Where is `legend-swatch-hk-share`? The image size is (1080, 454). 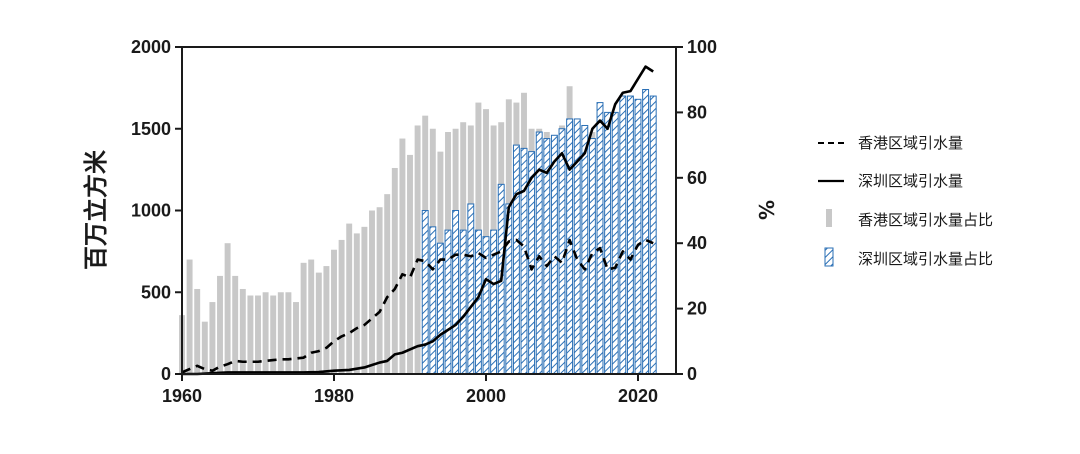
legend-swatch-hk-share is located at coordinates (829, 218).